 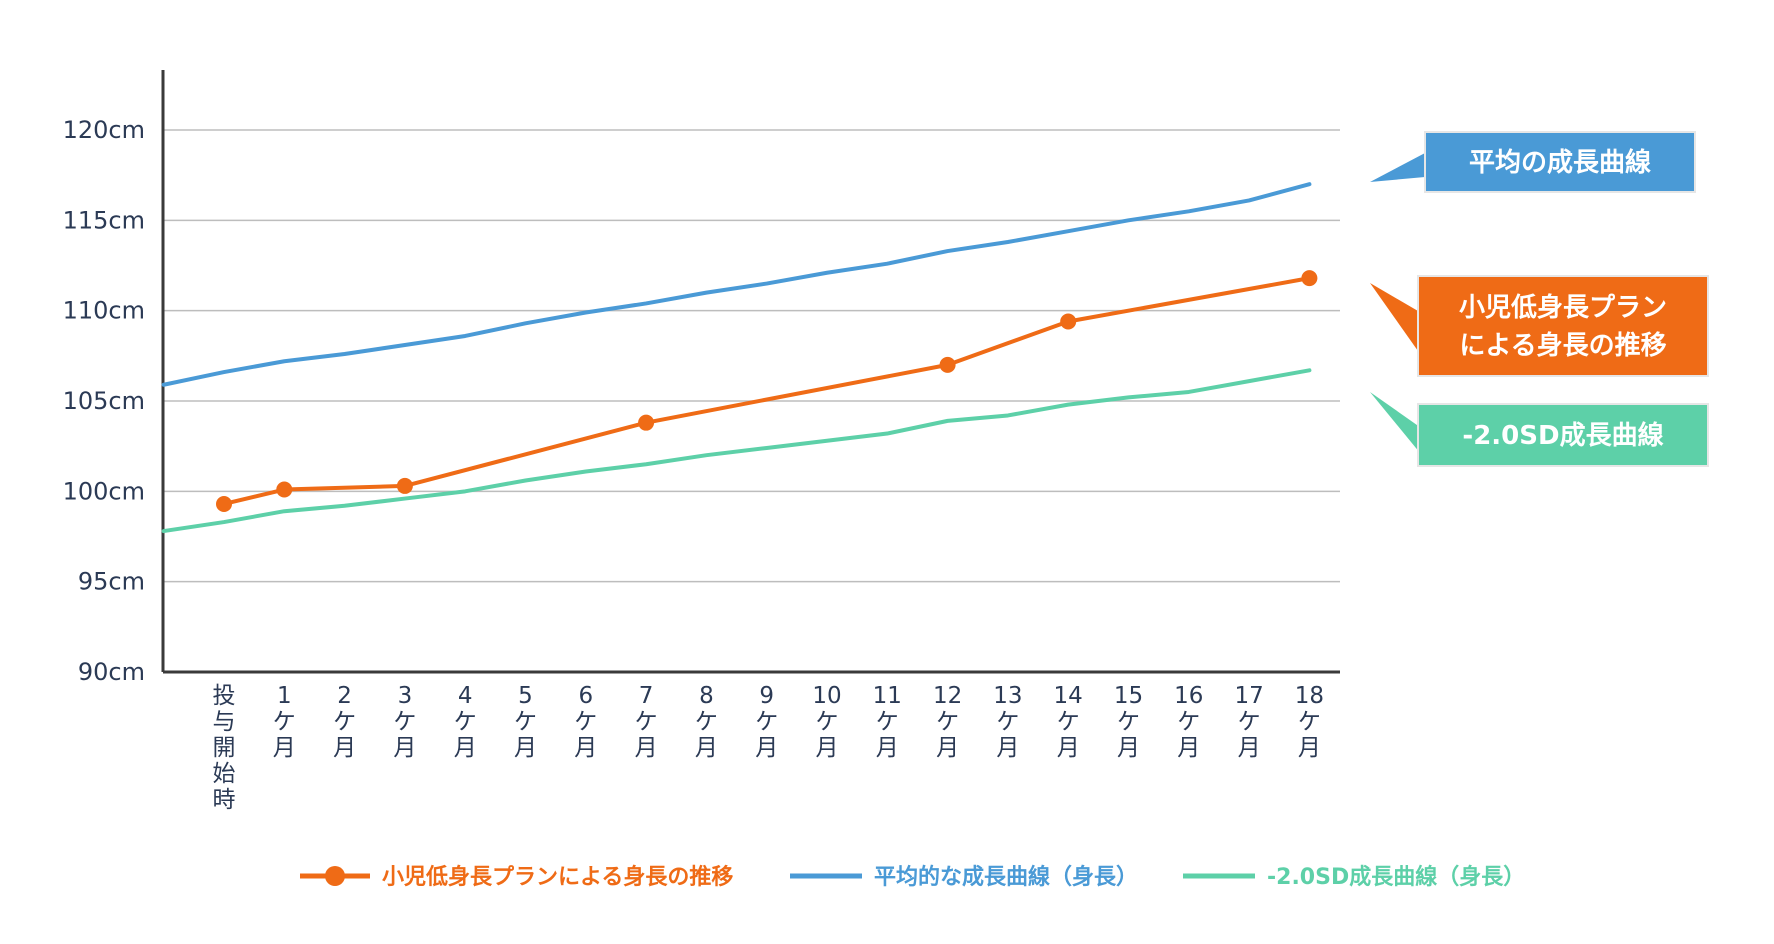 I want to click on legend-label: -2.0SD成長曲線（身長）, so click(x=1396, y=877).